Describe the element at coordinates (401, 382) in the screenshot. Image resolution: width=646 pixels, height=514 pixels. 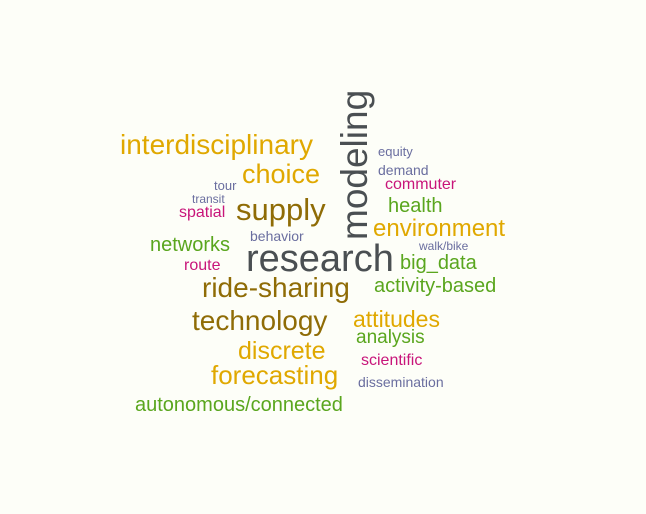
I see `word-dissemination: dissemination` at that location.